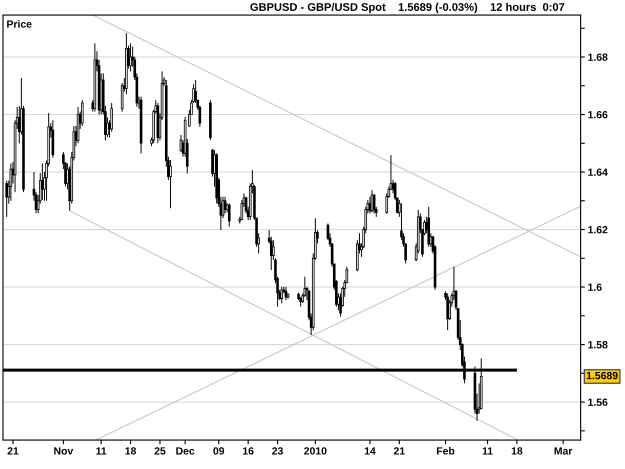 The width and height of the screenshot is (625, 469). I want to click on x-tick-label: 16, so click(248, 451).